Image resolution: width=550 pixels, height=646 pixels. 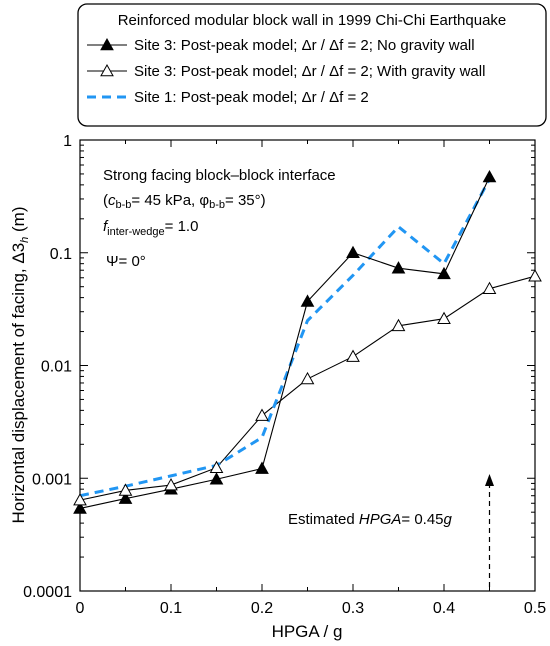 I want to click on annotation-interface: Strong facing block–block interface, so click(x=219, y=175).